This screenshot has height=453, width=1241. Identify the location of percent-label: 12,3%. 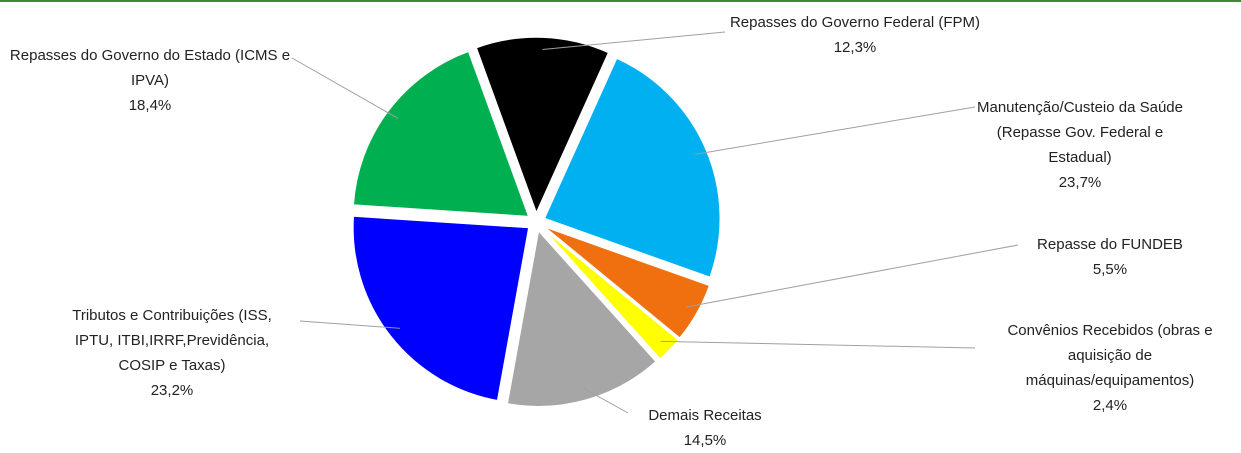
(855, 47).